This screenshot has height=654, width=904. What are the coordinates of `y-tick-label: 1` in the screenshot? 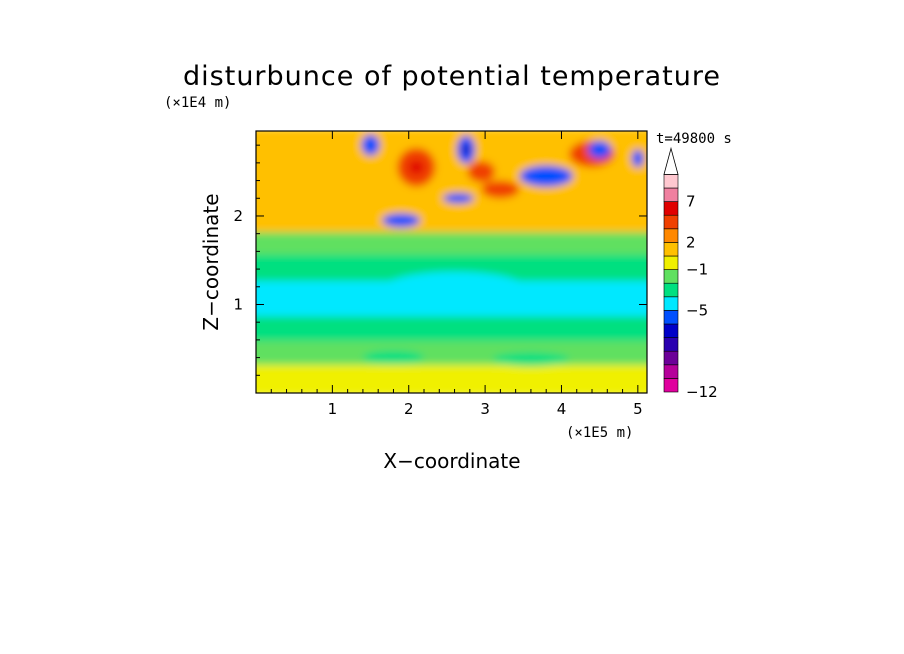 It's located at (238, 304).